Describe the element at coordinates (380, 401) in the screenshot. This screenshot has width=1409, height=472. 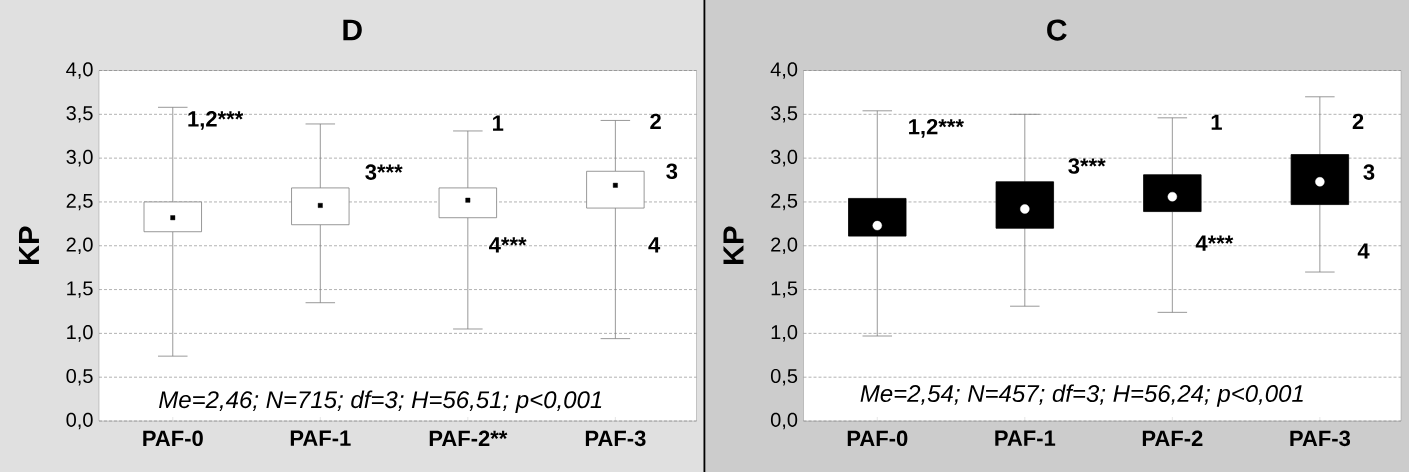
I see `annotation: Me=2,46; N=715; df=3; H=56,51; p<0,001` at that location.